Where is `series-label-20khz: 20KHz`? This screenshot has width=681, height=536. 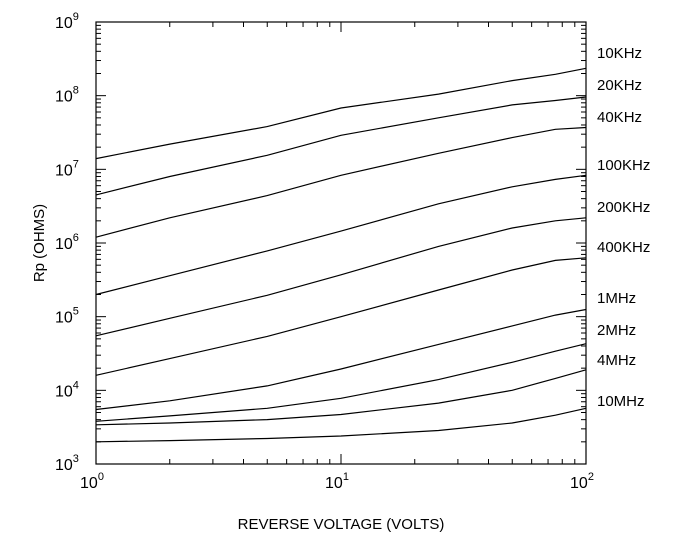 series-label-20khz: 20KHz is located at coordinates (619, 85).